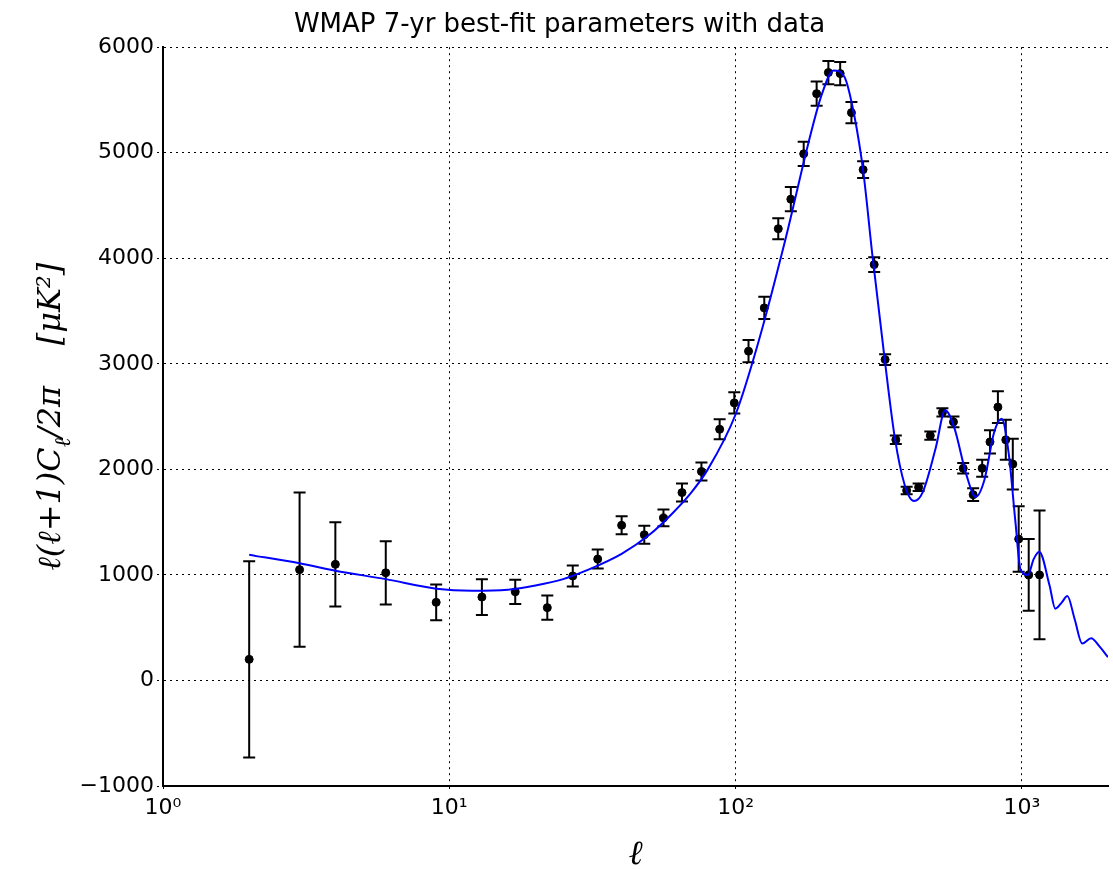 Image resolution: width=1113 pixels, height=870 pixels. I want to click on y-tick-label: 1000, so click(126, 573).